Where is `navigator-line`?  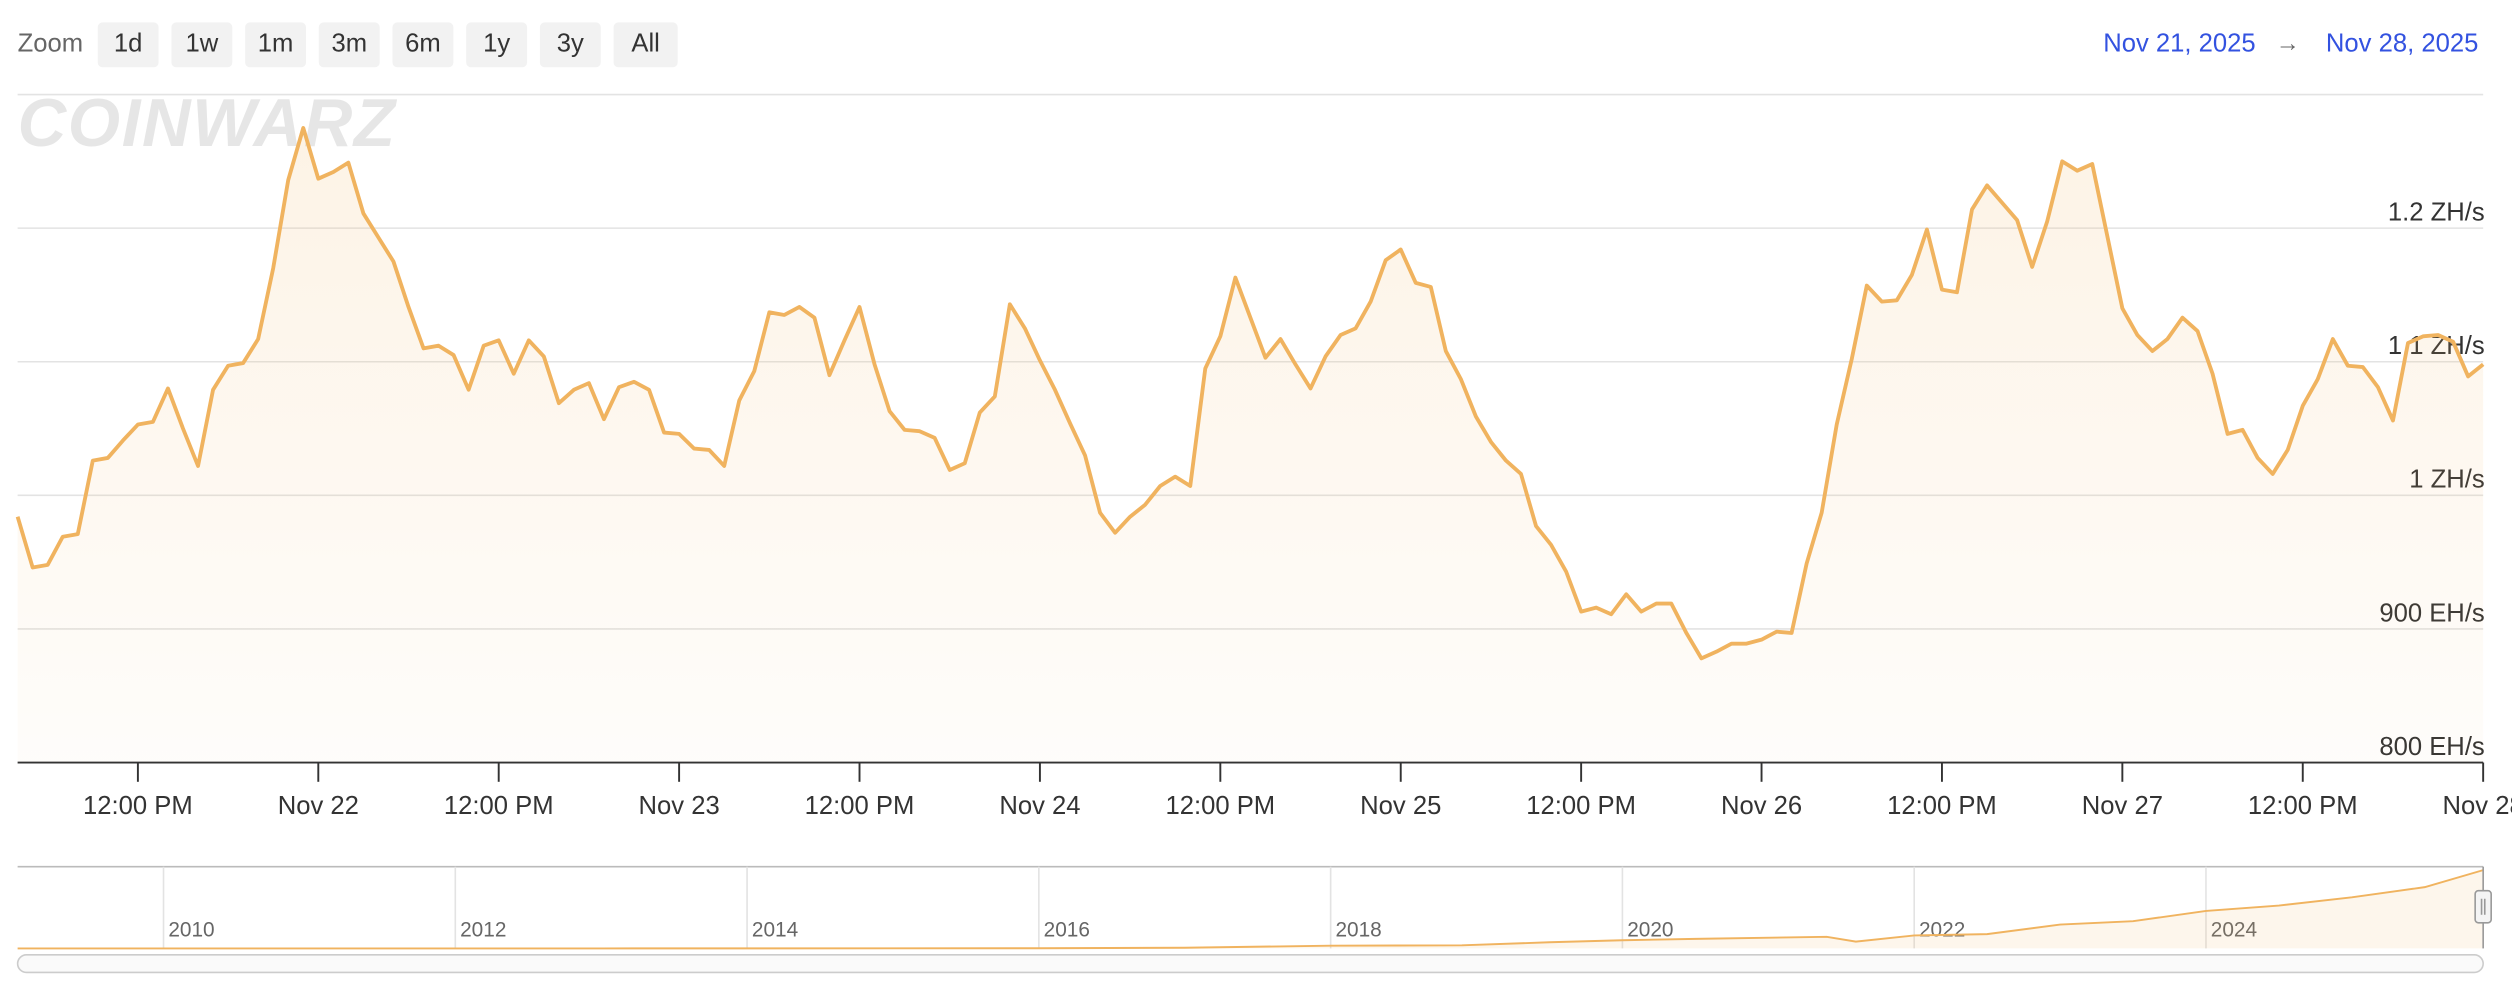
navigator-line is located at coordinates (1250, 909).